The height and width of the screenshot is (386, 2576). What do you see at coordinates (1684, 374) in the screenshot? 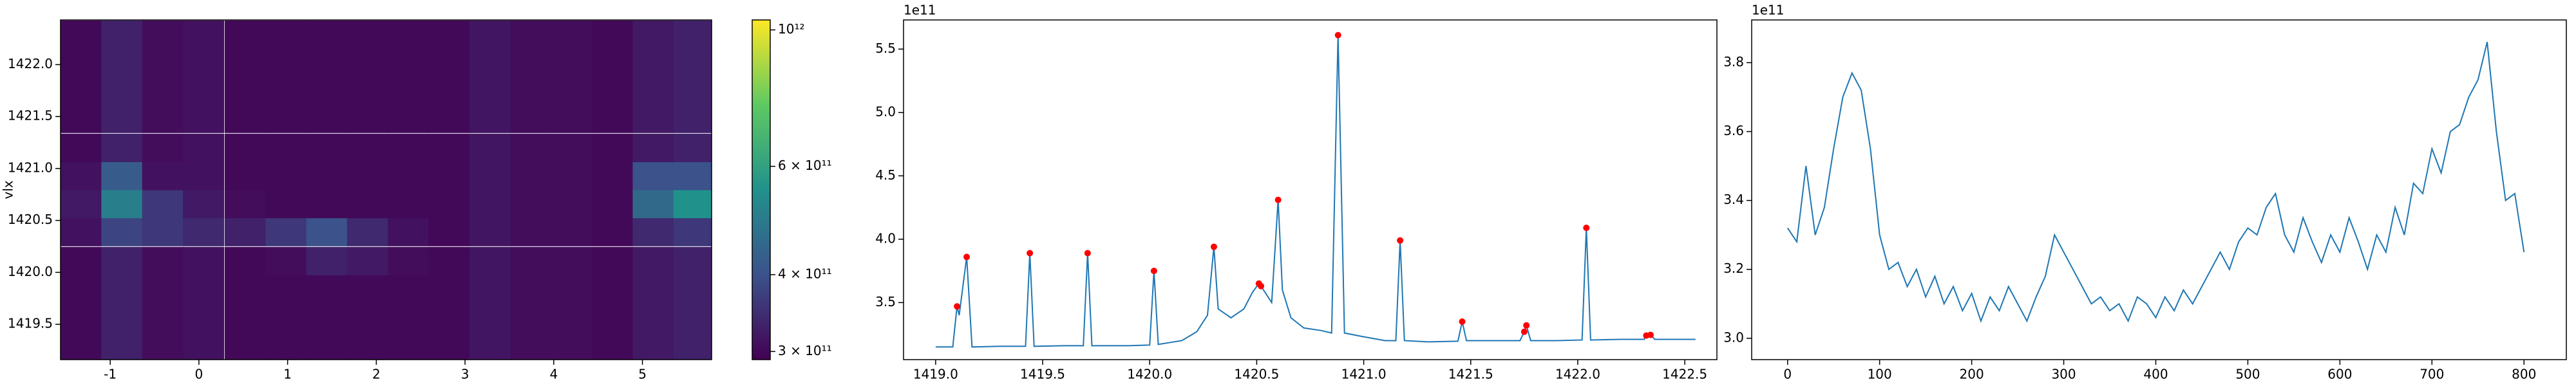
I see `x-tick-label: 1422.5` at bounding box center [1684, 374].